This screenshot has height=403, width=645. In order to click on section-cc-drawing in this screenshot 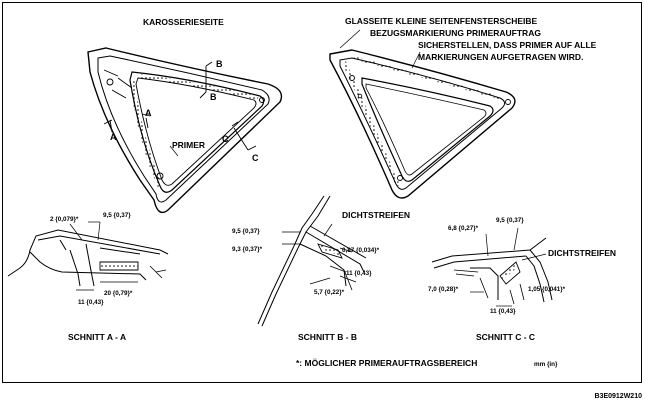, I will do `click(492, 267)`.